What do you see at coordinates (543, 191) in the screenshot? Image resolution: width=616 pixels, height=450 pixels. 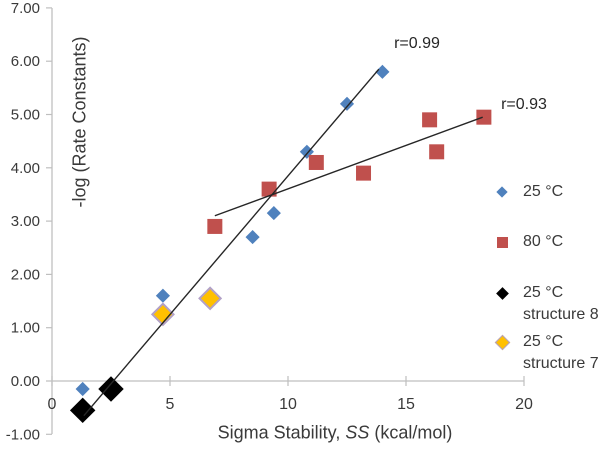 I see `legend-label-25c: 25 °C` at bounding box center [543, 191].